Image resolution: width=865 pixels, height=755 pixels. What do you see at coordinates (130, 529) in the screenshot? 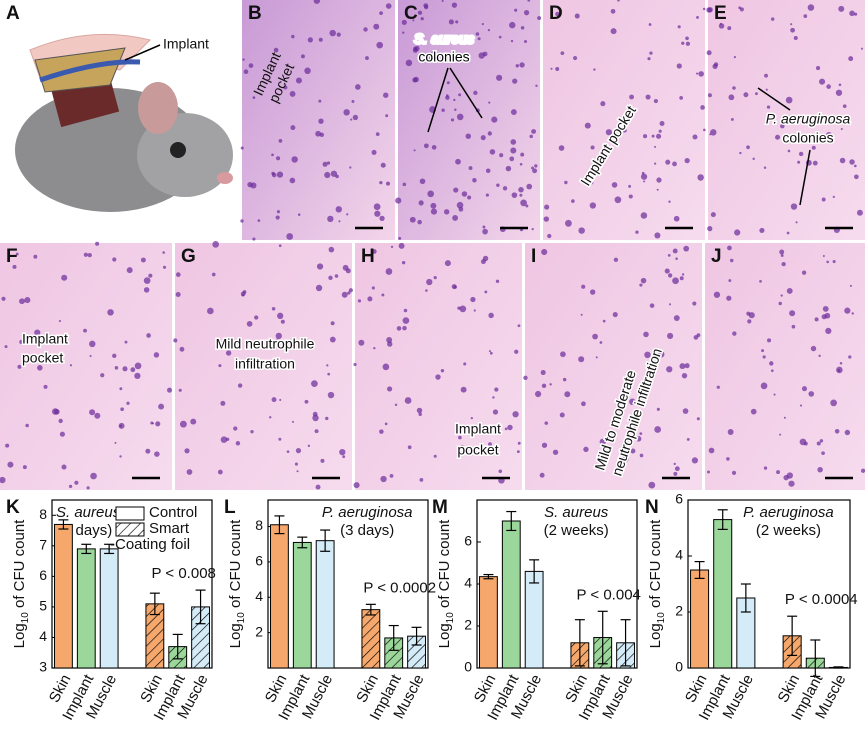
I see `legend-swatch` at bounding box center [130, 529].